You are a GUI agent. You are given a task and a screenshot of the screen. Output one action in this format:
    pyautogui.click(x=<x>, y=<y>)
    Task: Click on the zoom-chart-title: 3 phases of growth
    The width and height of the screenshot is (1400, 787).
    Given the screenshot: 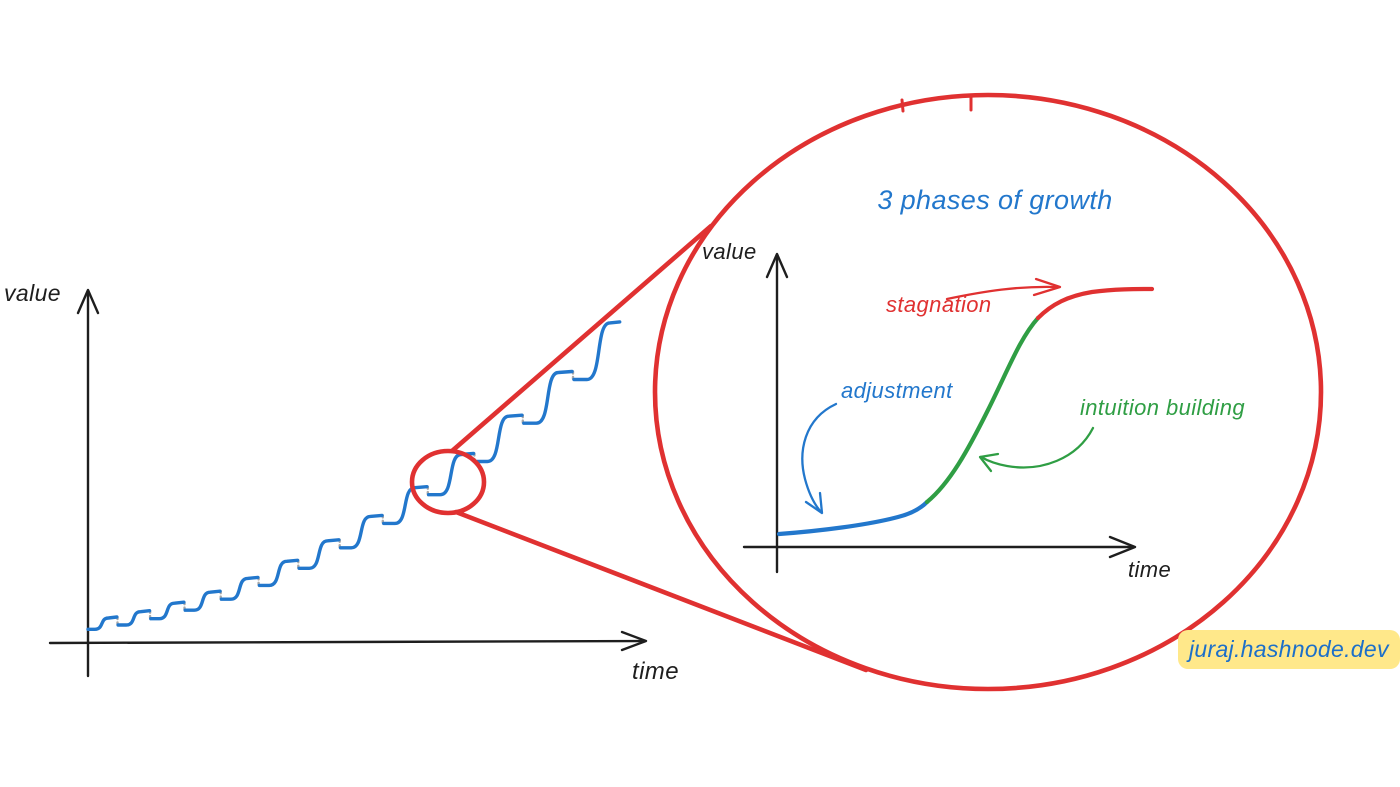 What is the action you would take?
    pyautogui.click(x=995, y=200)
    